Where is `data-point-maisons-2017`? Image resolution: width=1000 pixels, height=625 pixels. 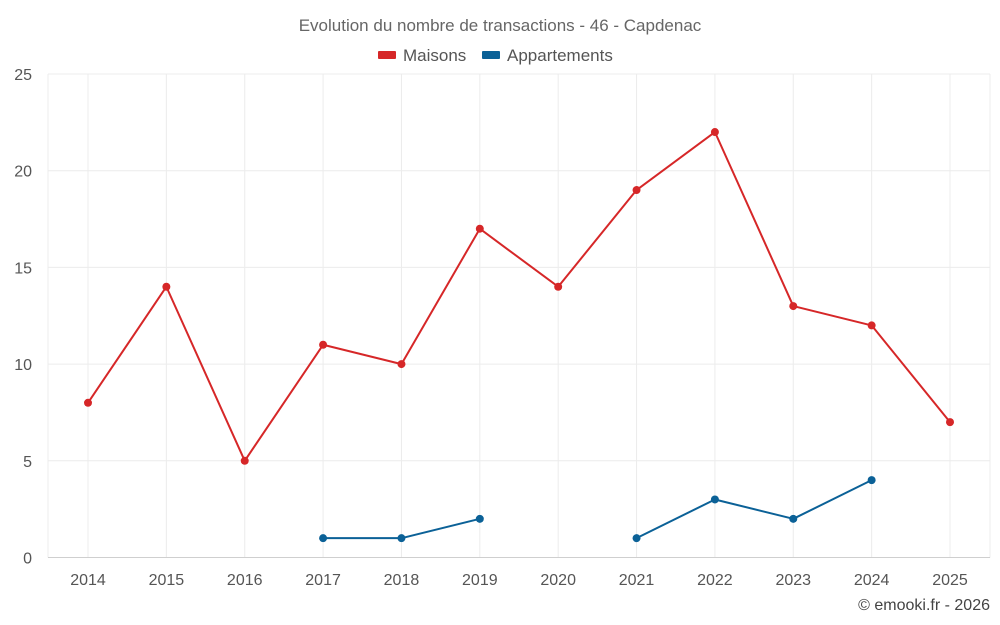 data-point-maisons-2017 is located at coordinates (323, 344).